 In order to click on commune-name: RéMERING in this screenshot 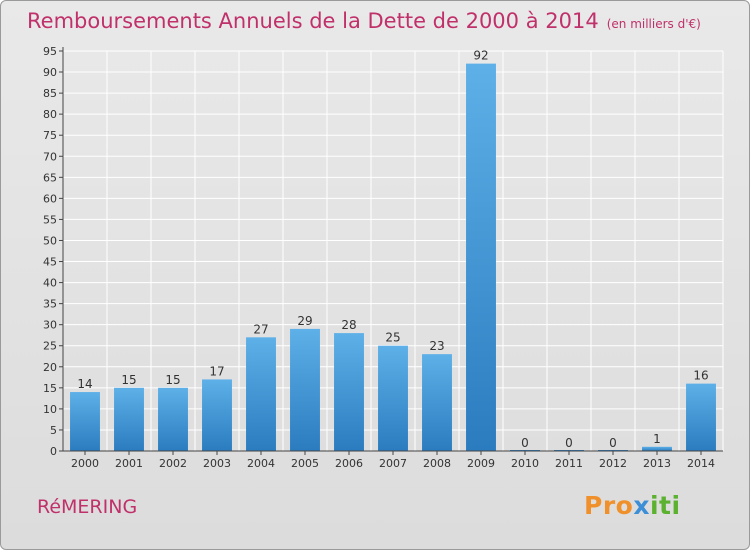, I will do `click(87, 507)`.